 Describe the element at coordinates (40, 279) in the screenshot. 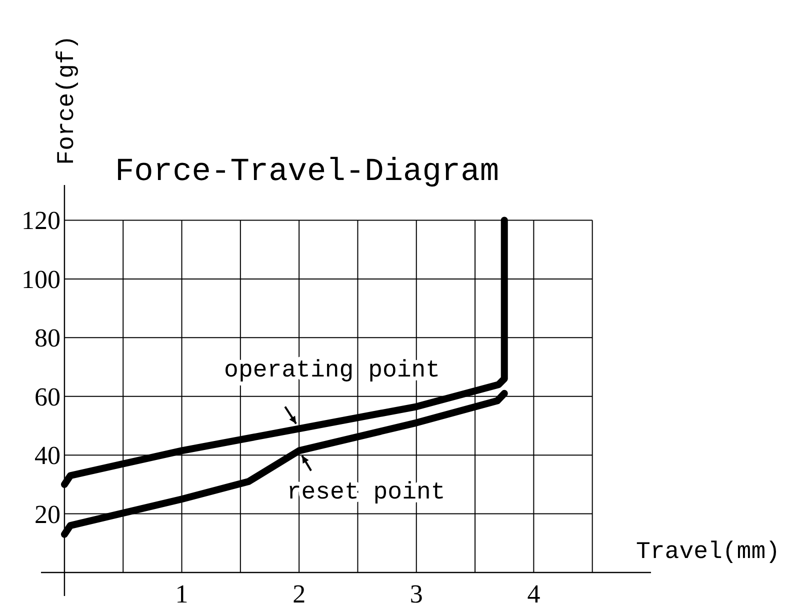

I see `y-tick-label: 100` at that location.